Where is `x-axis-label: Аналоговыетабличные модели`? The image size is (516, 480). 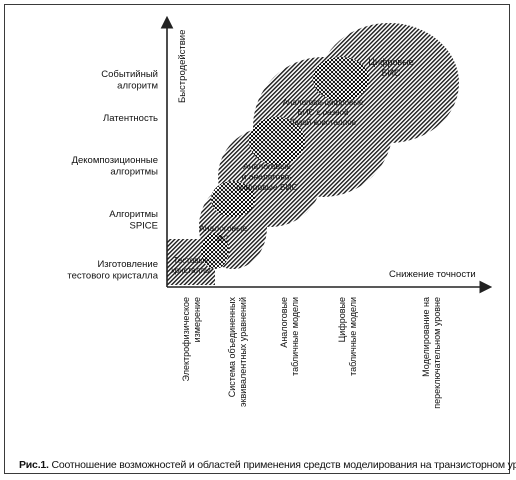
x-axis-label: Аналоговыетабличные модели is located at coordinates (289, 336).